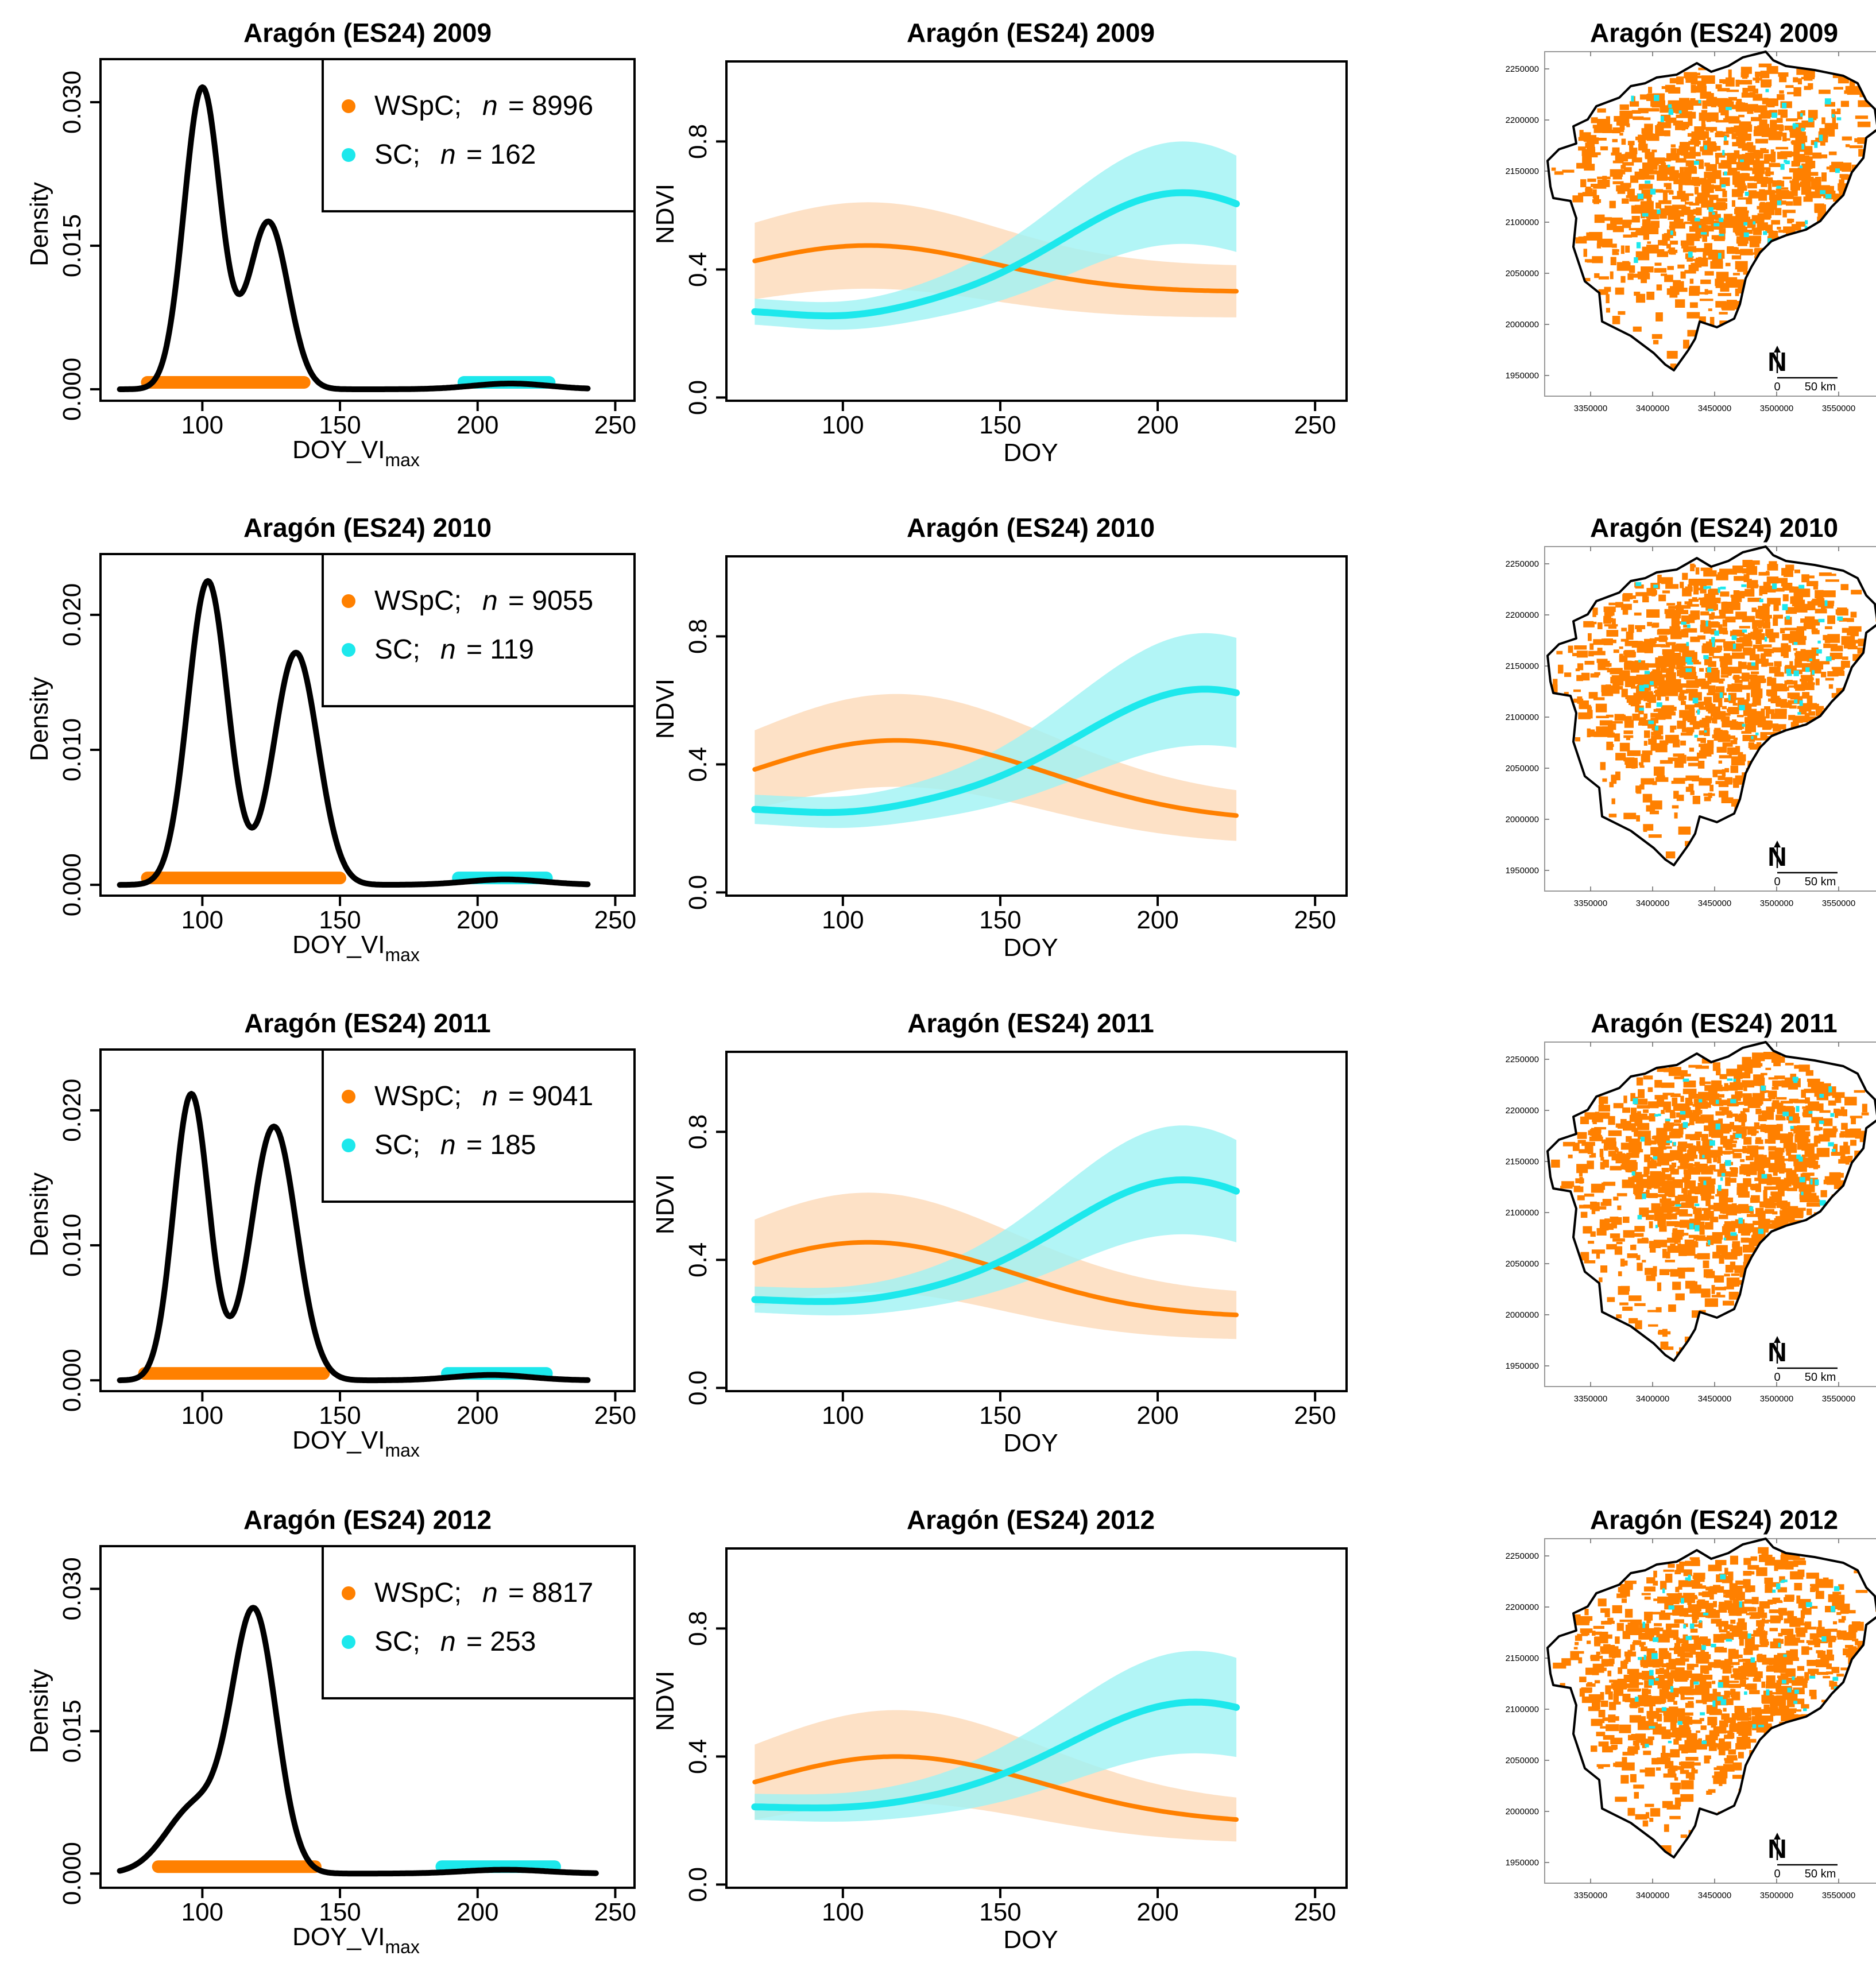 Image resolution: width=1876 pixels, height=1967 pixels. Describe the element at coordinates (1714, 216) in the screenshot. I see `map-wspc-pixels` at that location.